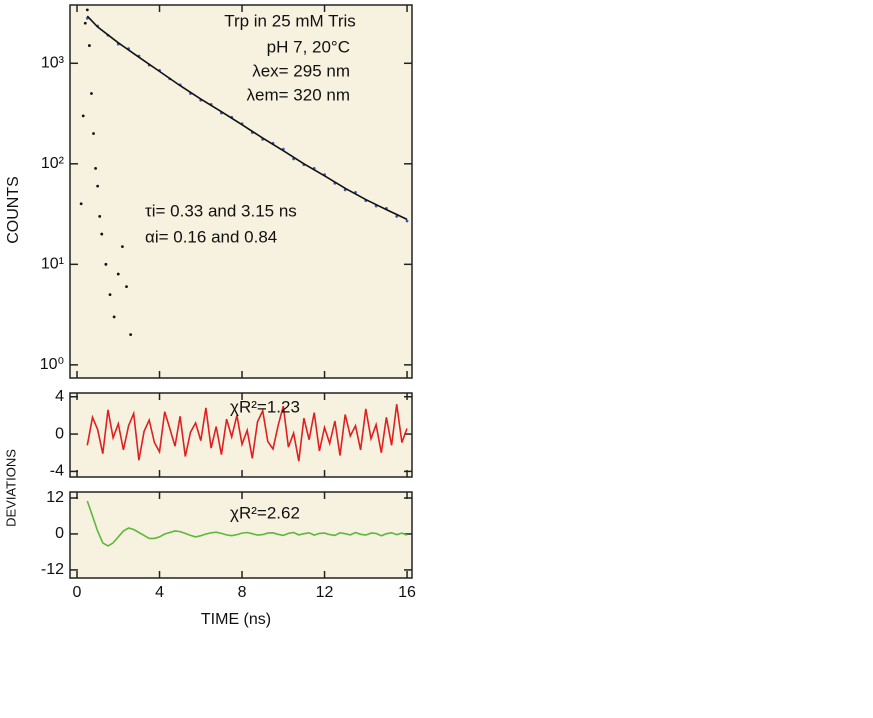  I want to click on annotation: τi= 0.33 and 3.15 ns, so click(221, 210).